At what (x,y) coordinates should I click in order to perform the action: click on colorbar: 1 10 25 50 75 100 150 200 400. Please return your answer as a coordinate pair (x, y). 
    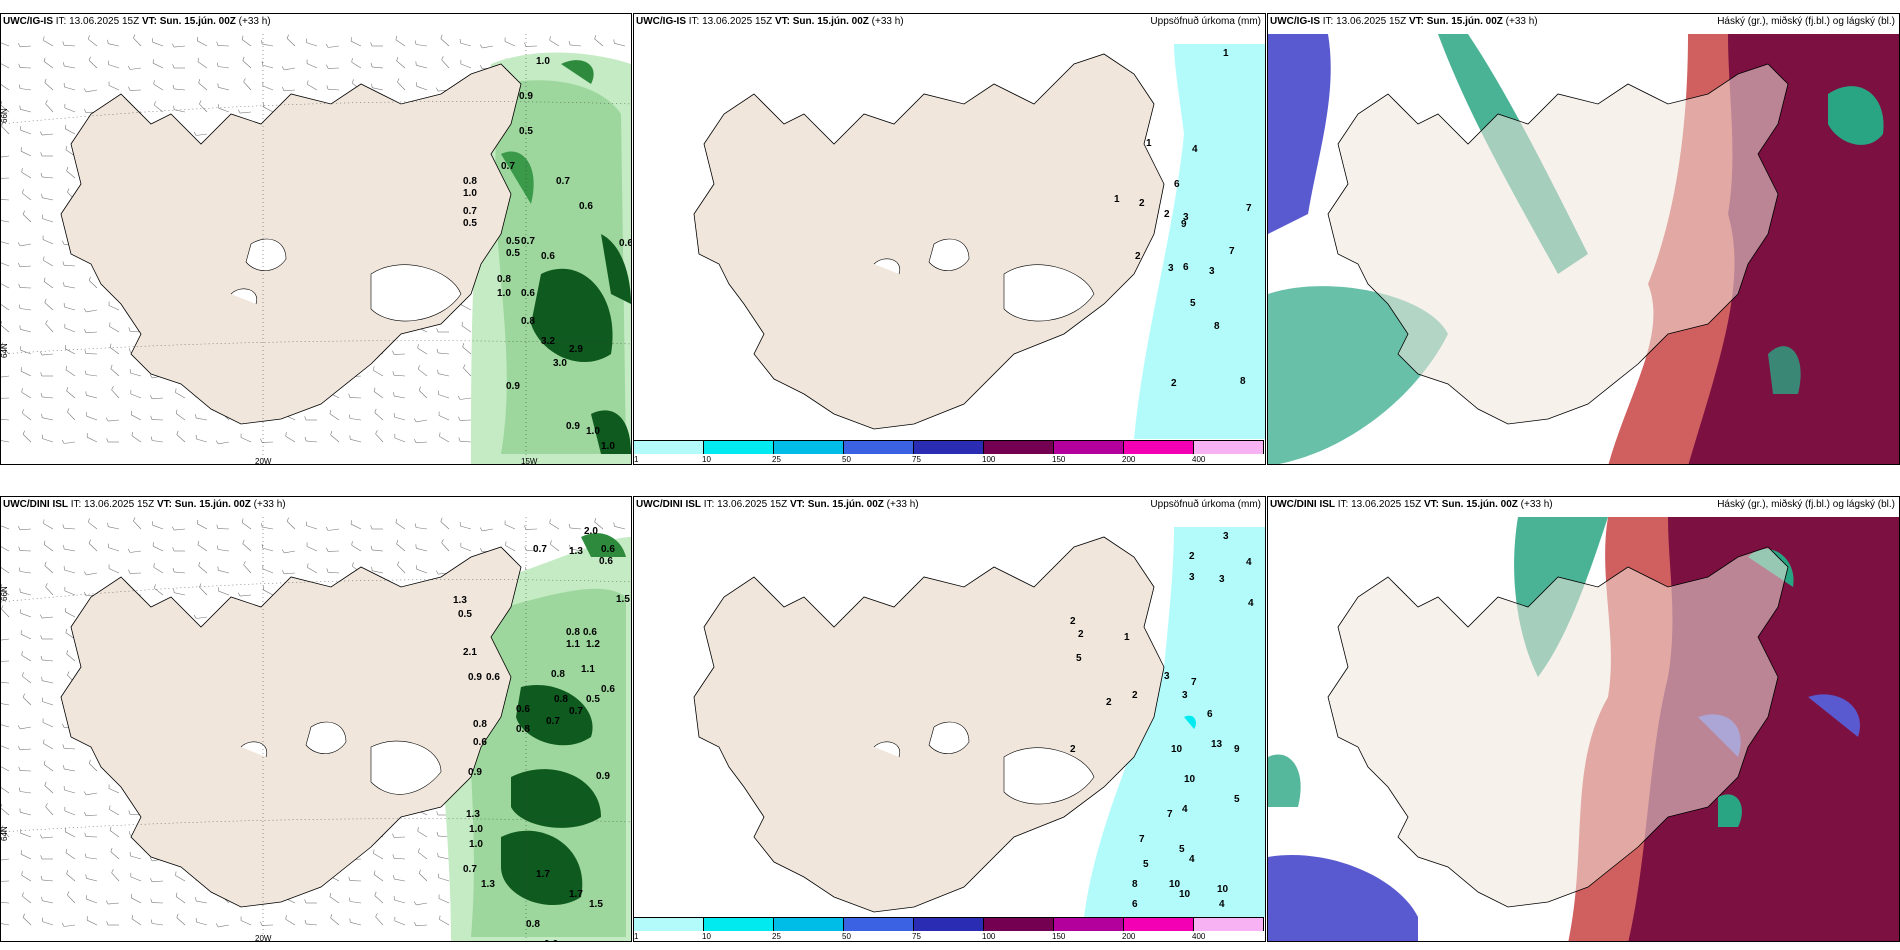
    Looking at the image, I should click on (949, 452).